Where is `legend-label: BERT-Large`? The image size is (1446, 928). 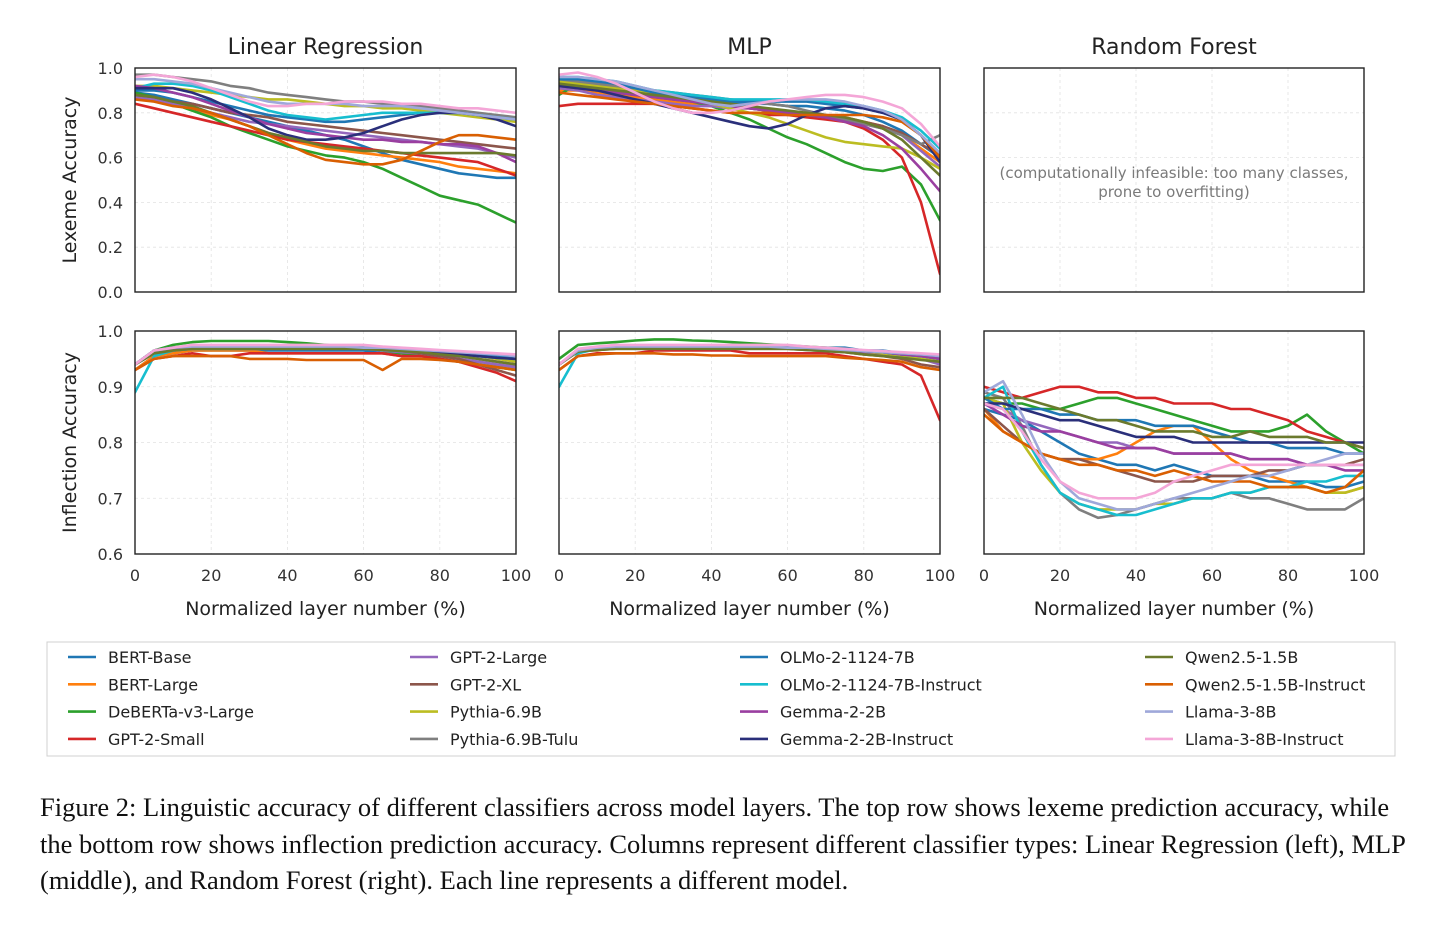 legend-label: BERT-Large is located at coordinates (153, 684).